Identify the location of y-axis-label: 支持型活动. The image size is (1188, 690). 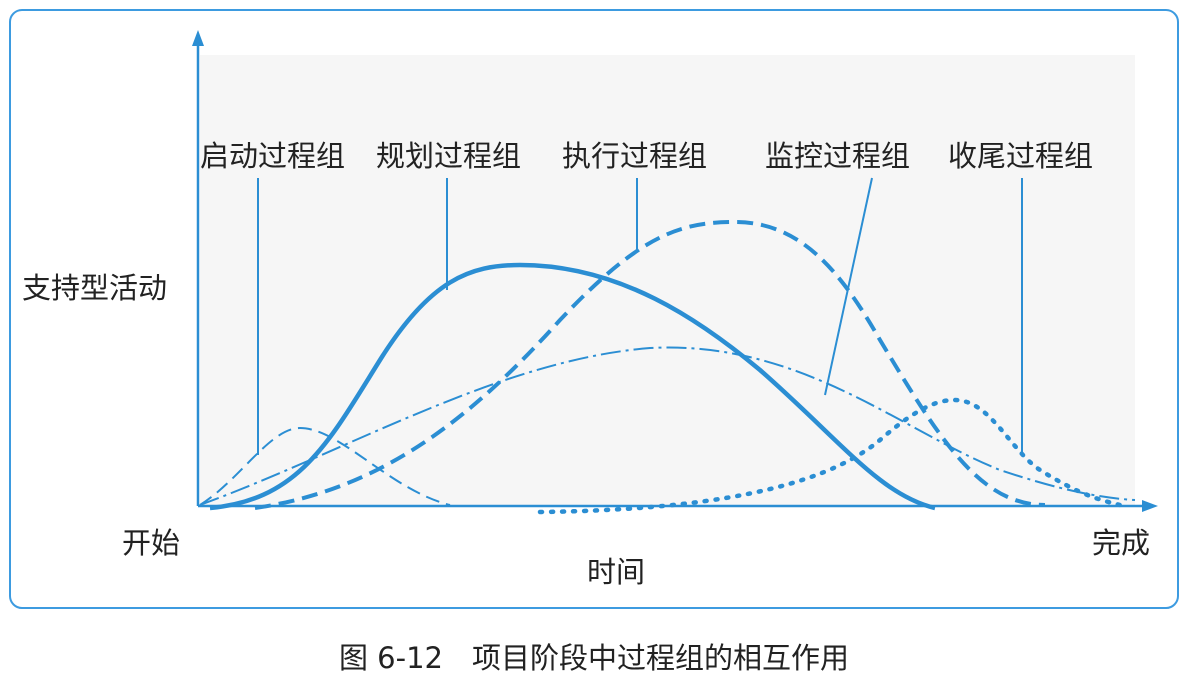
(94, 288).